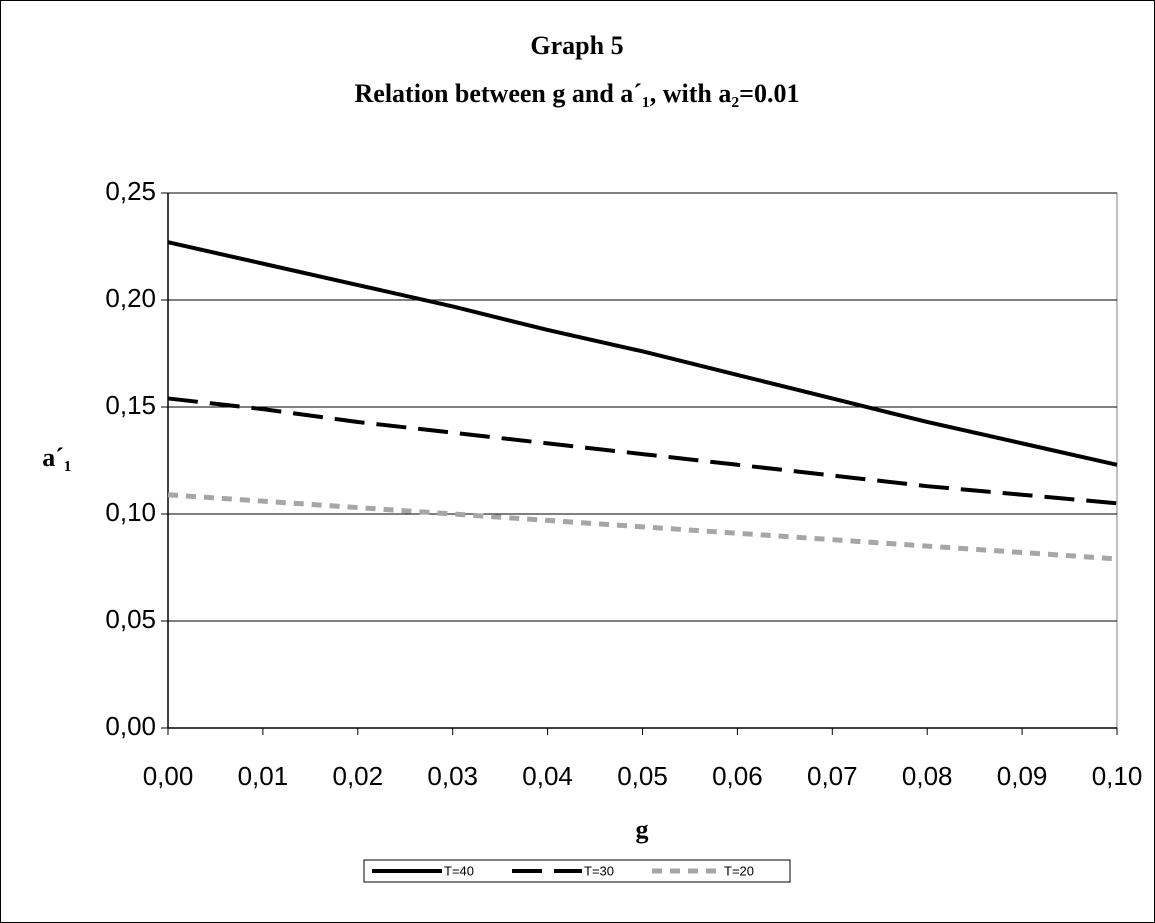  I want to click on legend-label: T=20, so click(739, 870).